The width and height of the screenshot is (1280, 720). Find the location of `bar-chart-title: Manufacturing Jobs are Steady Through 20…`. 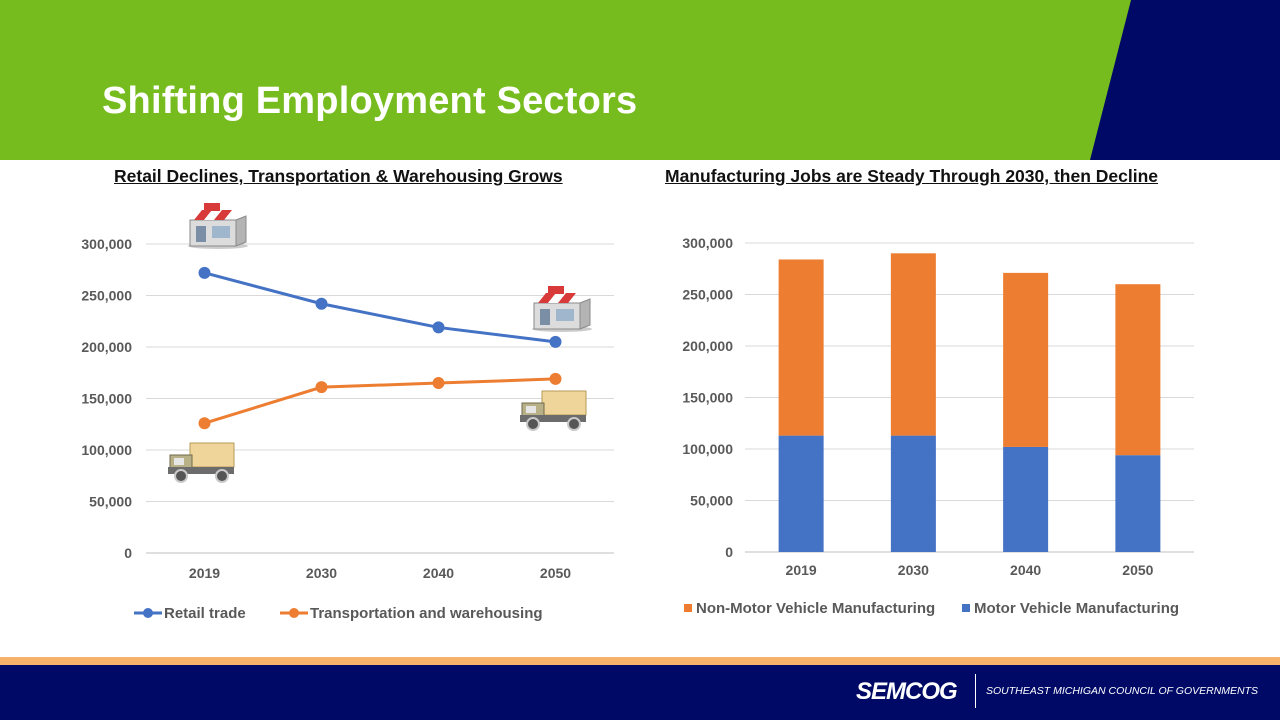

bar-chart-title: Manufacturing Jobs are Steady Through 20… is located at coordinates (912, 176).